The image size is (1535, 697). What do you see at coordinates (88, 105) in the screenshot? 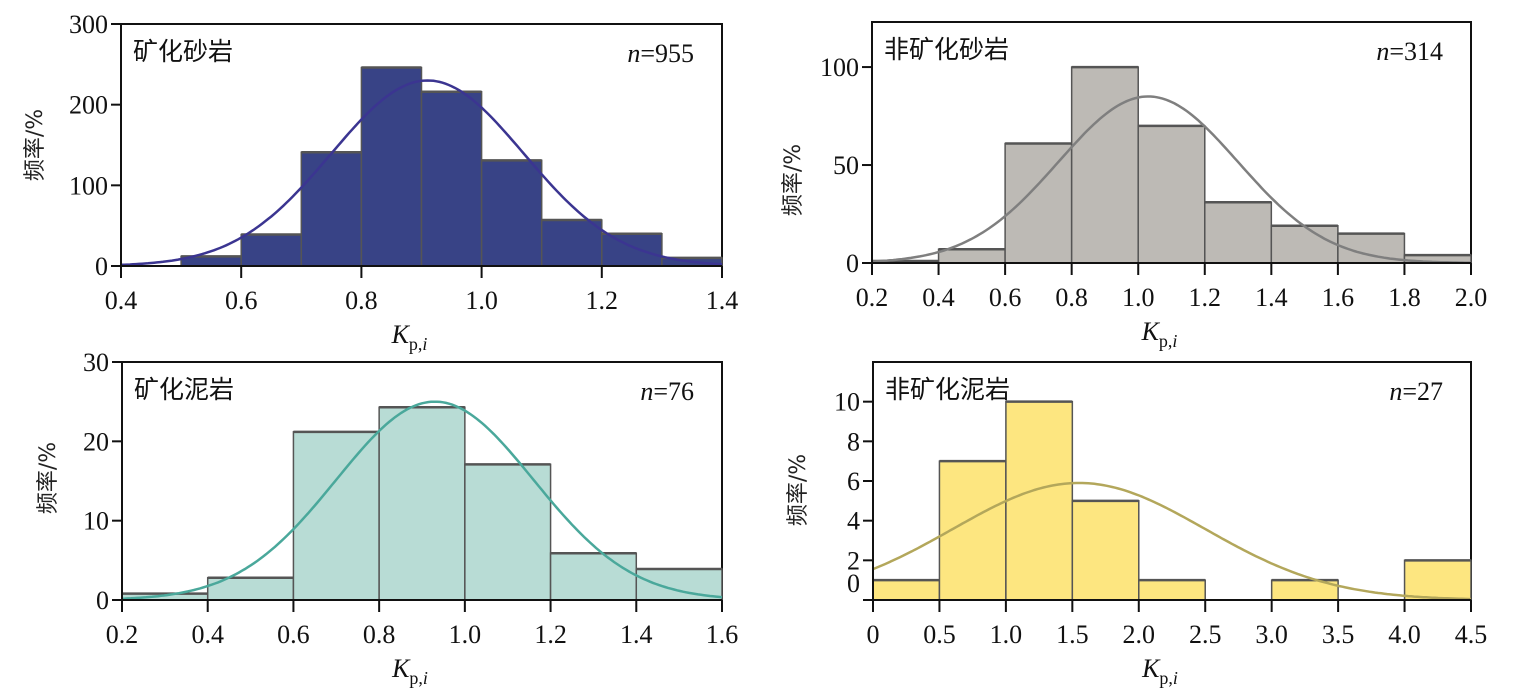
I see `y-tick-label: 200` at bounding box center [88, 105].